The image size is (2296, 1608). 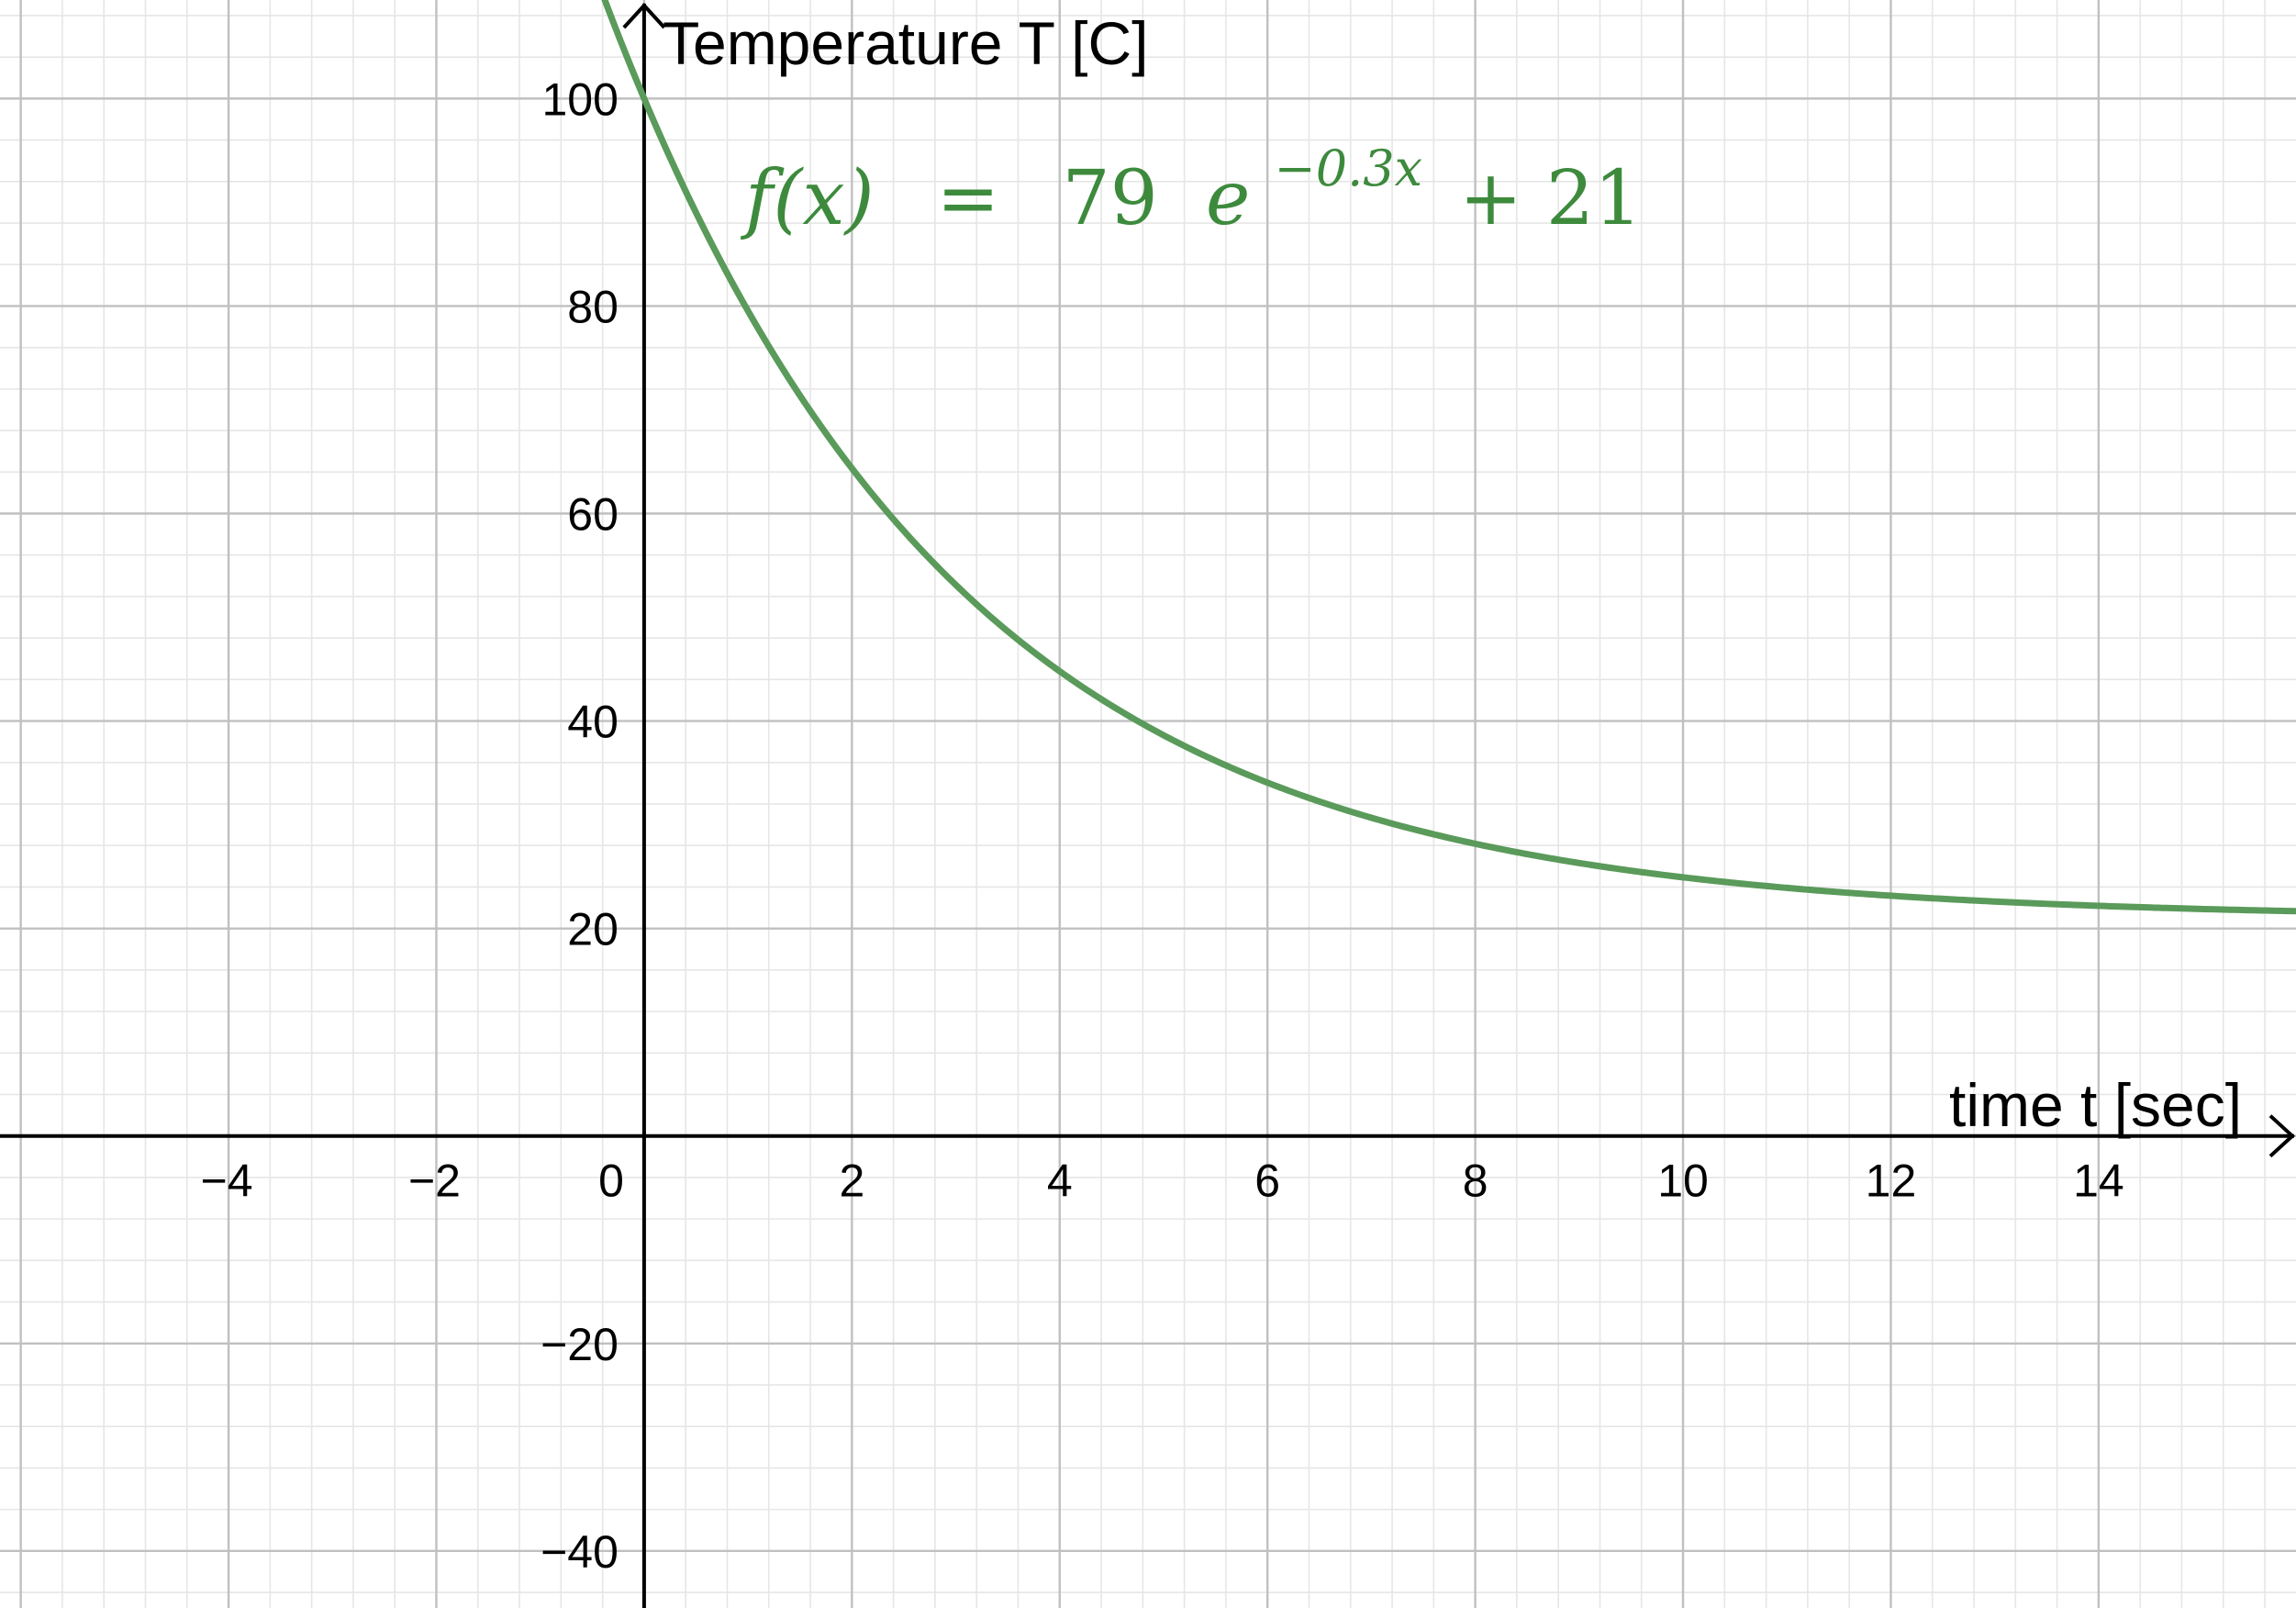 I want to click on y-axis-title: Temperature T [C], so click(x=905, y=43).